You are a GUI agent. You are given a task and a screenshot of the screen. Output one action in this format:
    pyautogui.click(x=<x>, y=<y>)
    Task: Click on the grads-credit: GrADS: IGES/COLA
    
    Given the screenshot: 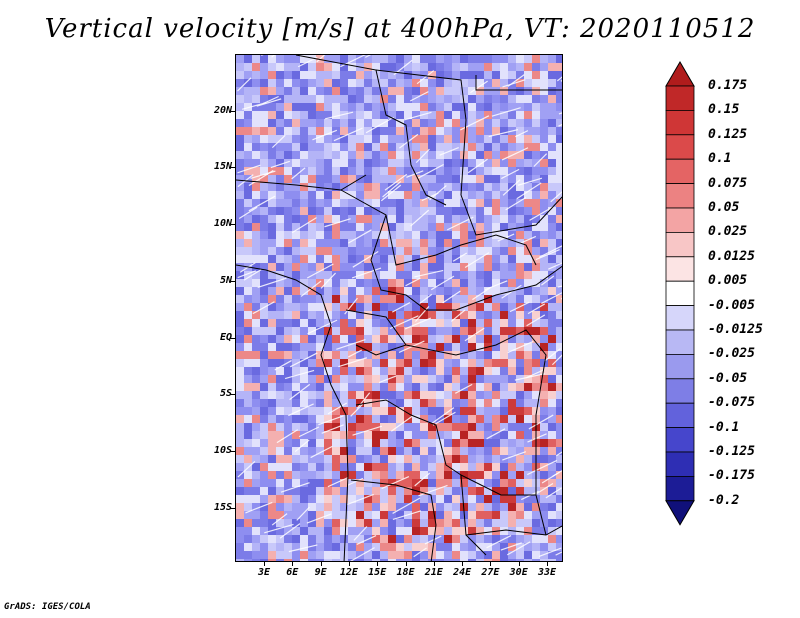 What is the action you would take?
    pyautogui.click(x=47, y=607)
    